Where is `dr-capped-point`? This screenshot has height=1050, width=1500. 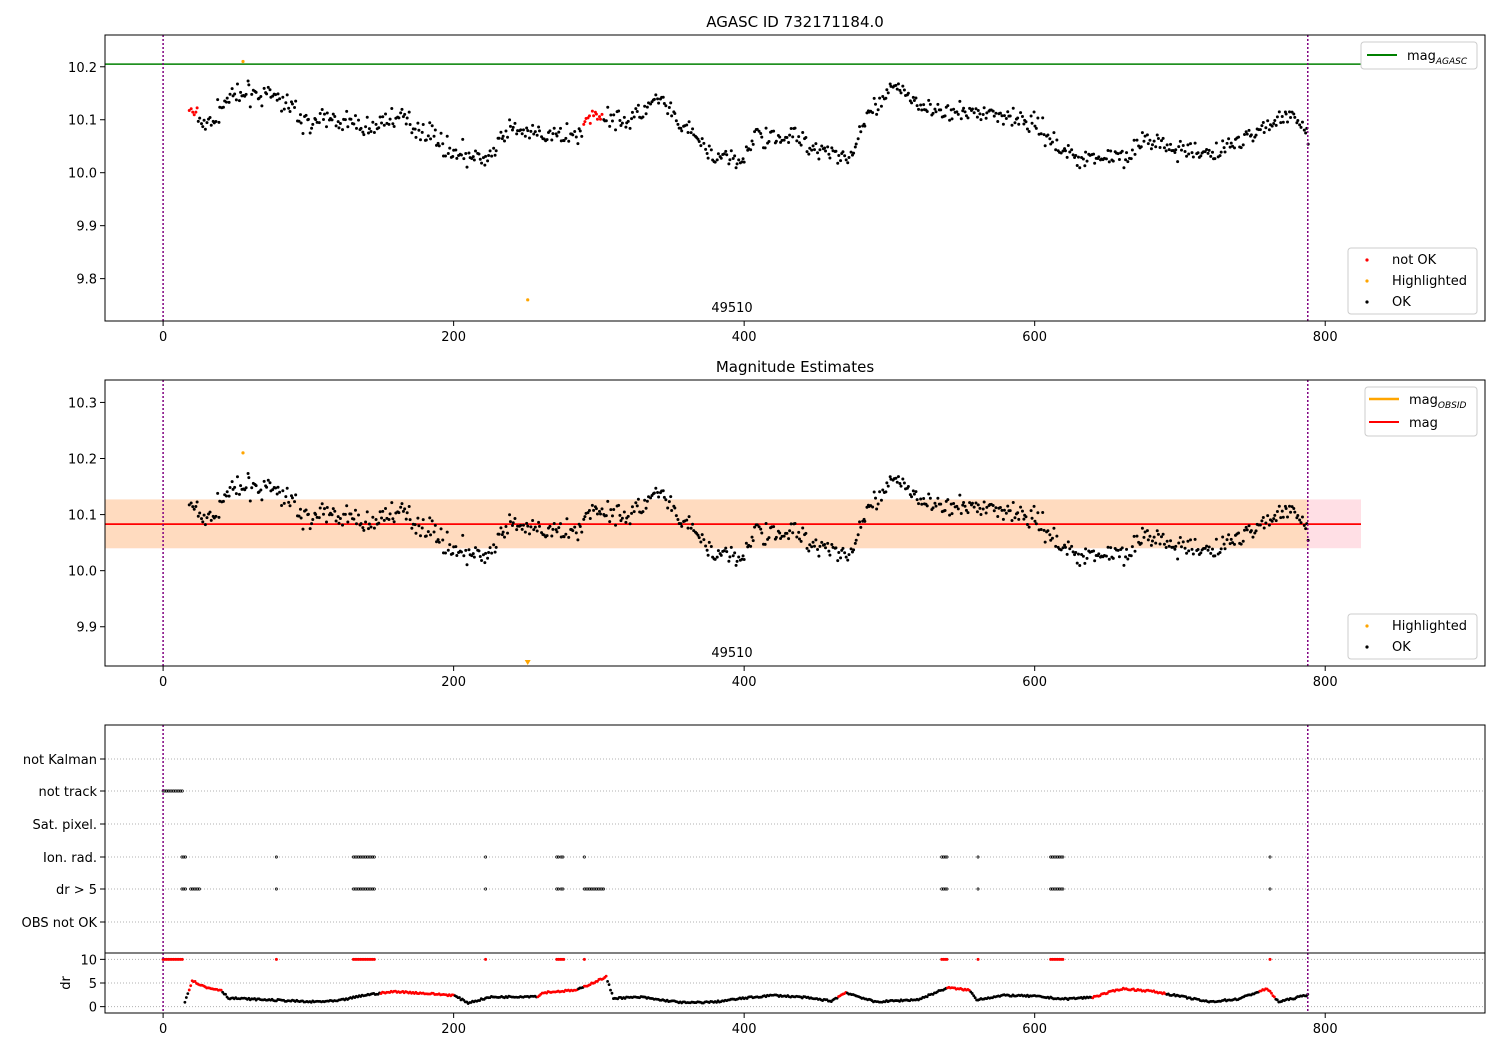 dr-capped-point is located at coordinates (564, 959).